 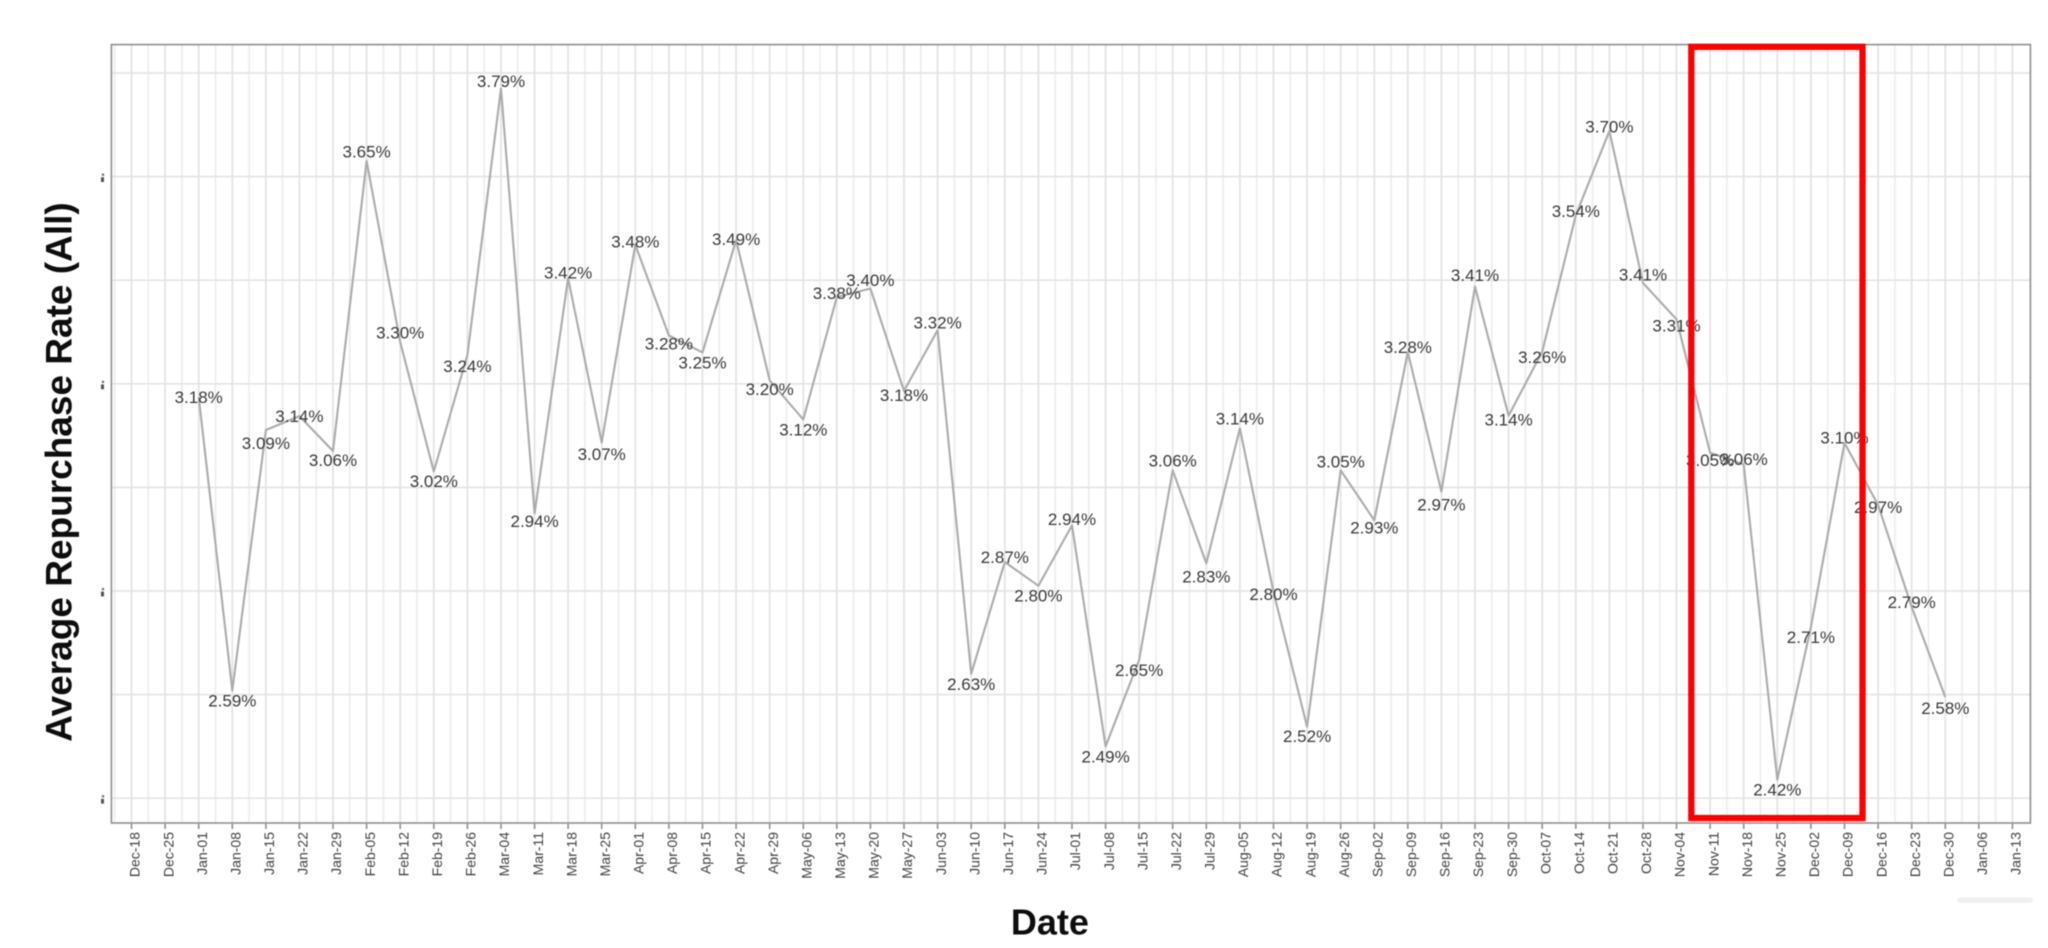 What do you see at coordinates (1109, 851) in the screenshot?
I see `svg-text: Jul-08` at bounding box center [1109, 851].